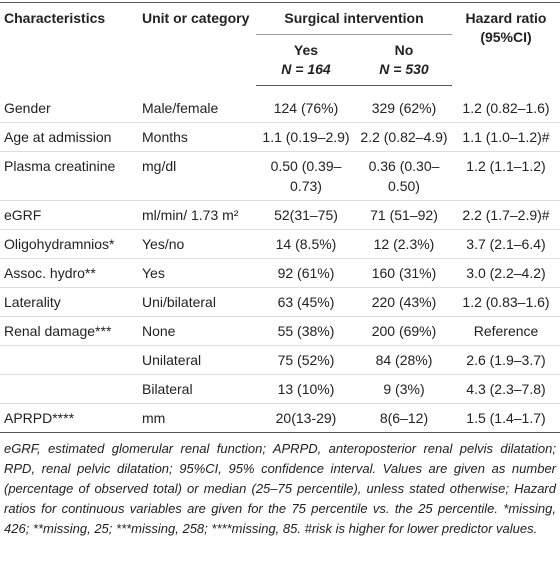  Describe the element at coordinates (306, 418) in the screenshot. I see `table-cell: 20(13-29)` at that location.